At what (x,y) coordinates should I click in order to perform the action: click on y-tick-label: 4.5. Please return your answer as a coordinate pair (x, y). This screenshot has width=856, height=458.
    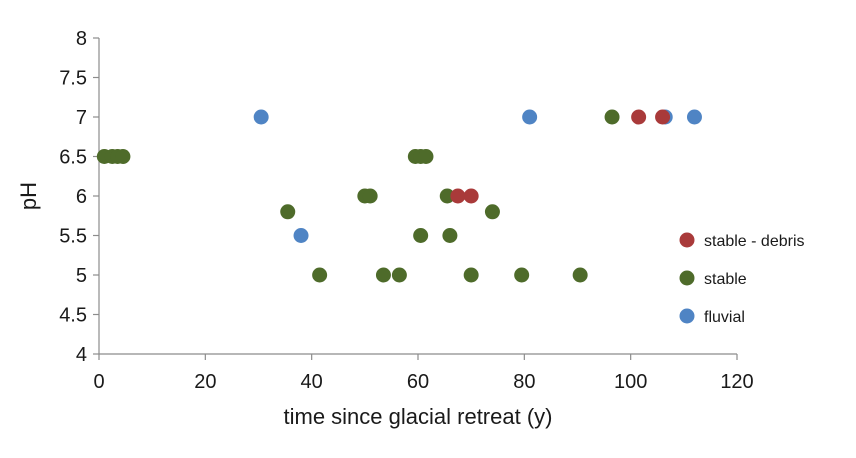
    Looking at the image, I should click on (73, 316).